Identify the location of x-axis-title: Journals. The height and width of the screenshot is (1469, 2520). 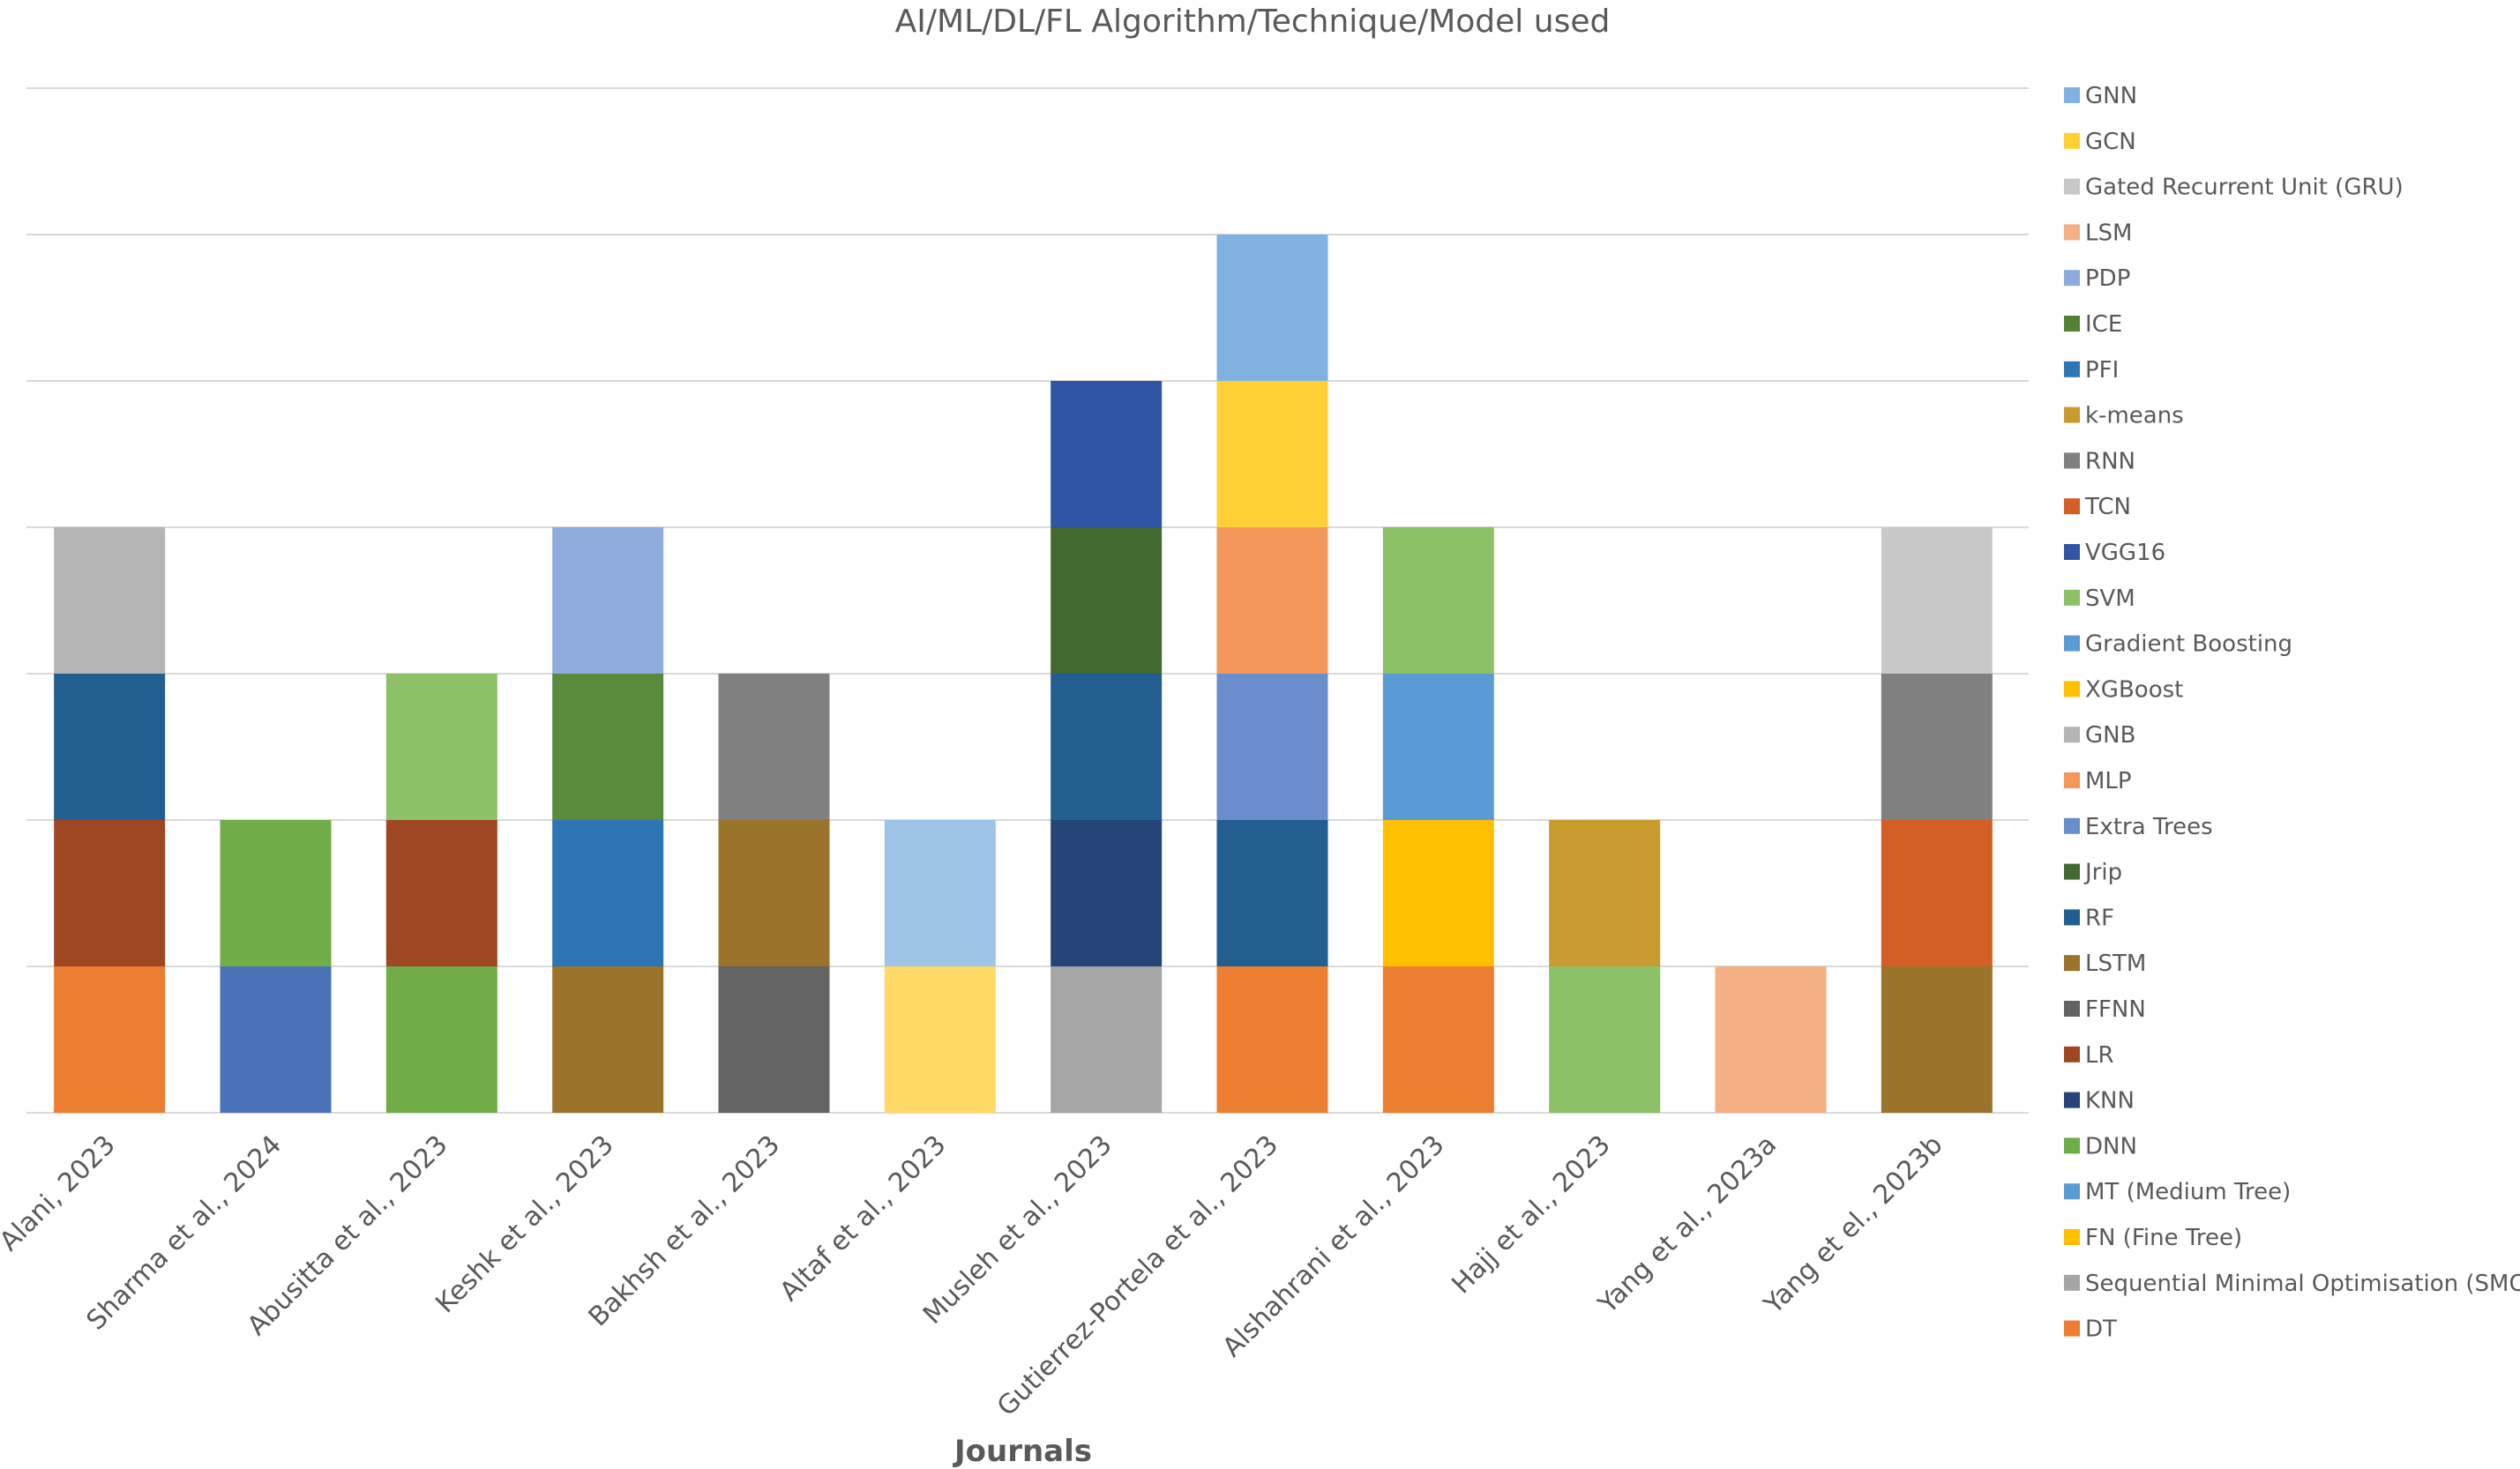
(1022, 1451).